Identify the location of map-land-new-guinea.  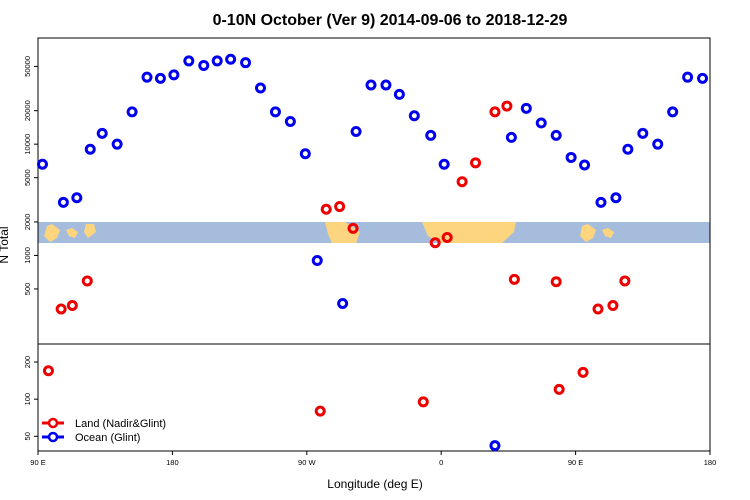
(72, 233).